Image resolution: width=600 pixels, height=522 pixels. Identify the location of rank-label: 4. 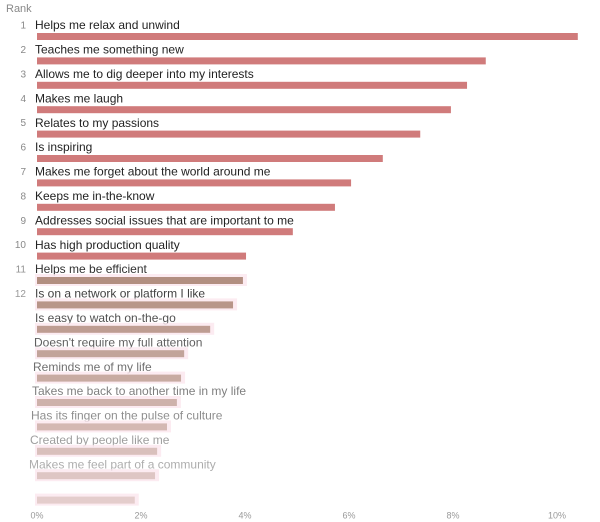
(23, 99).